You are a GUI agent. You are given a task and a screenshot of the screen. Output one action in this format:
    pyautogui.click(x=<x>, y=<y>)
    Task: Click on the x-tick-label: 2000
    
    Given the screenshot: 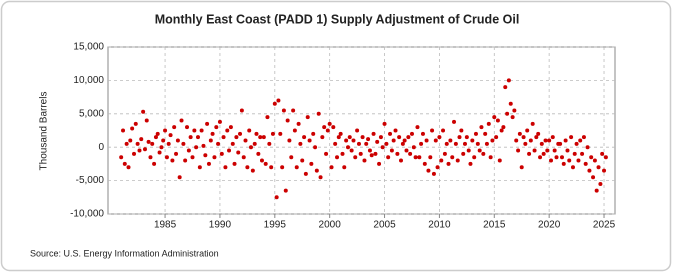 What is the action you would take?
    pyautogui.click(x=330, y=225)
    